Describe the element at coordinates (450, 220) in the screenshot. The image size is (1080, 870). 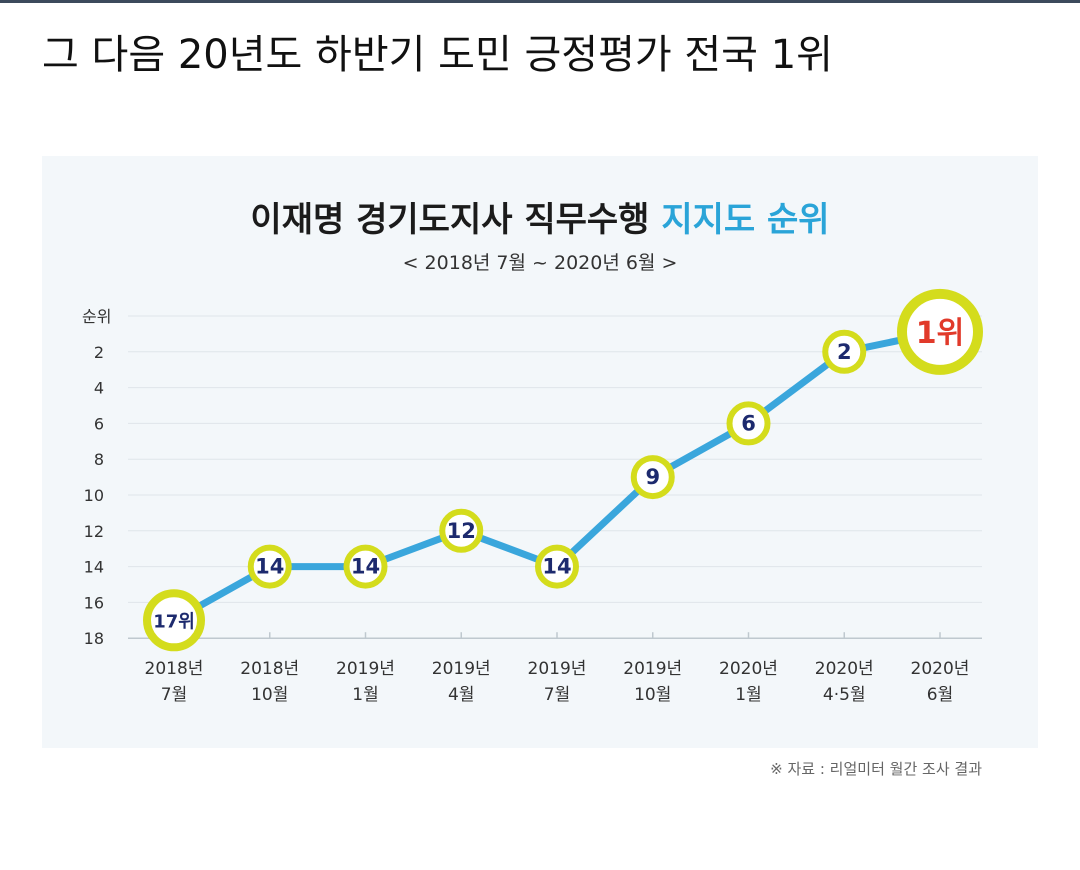
I see `chart-title-main: 이재명 경기도지사 직무수행` at that location.